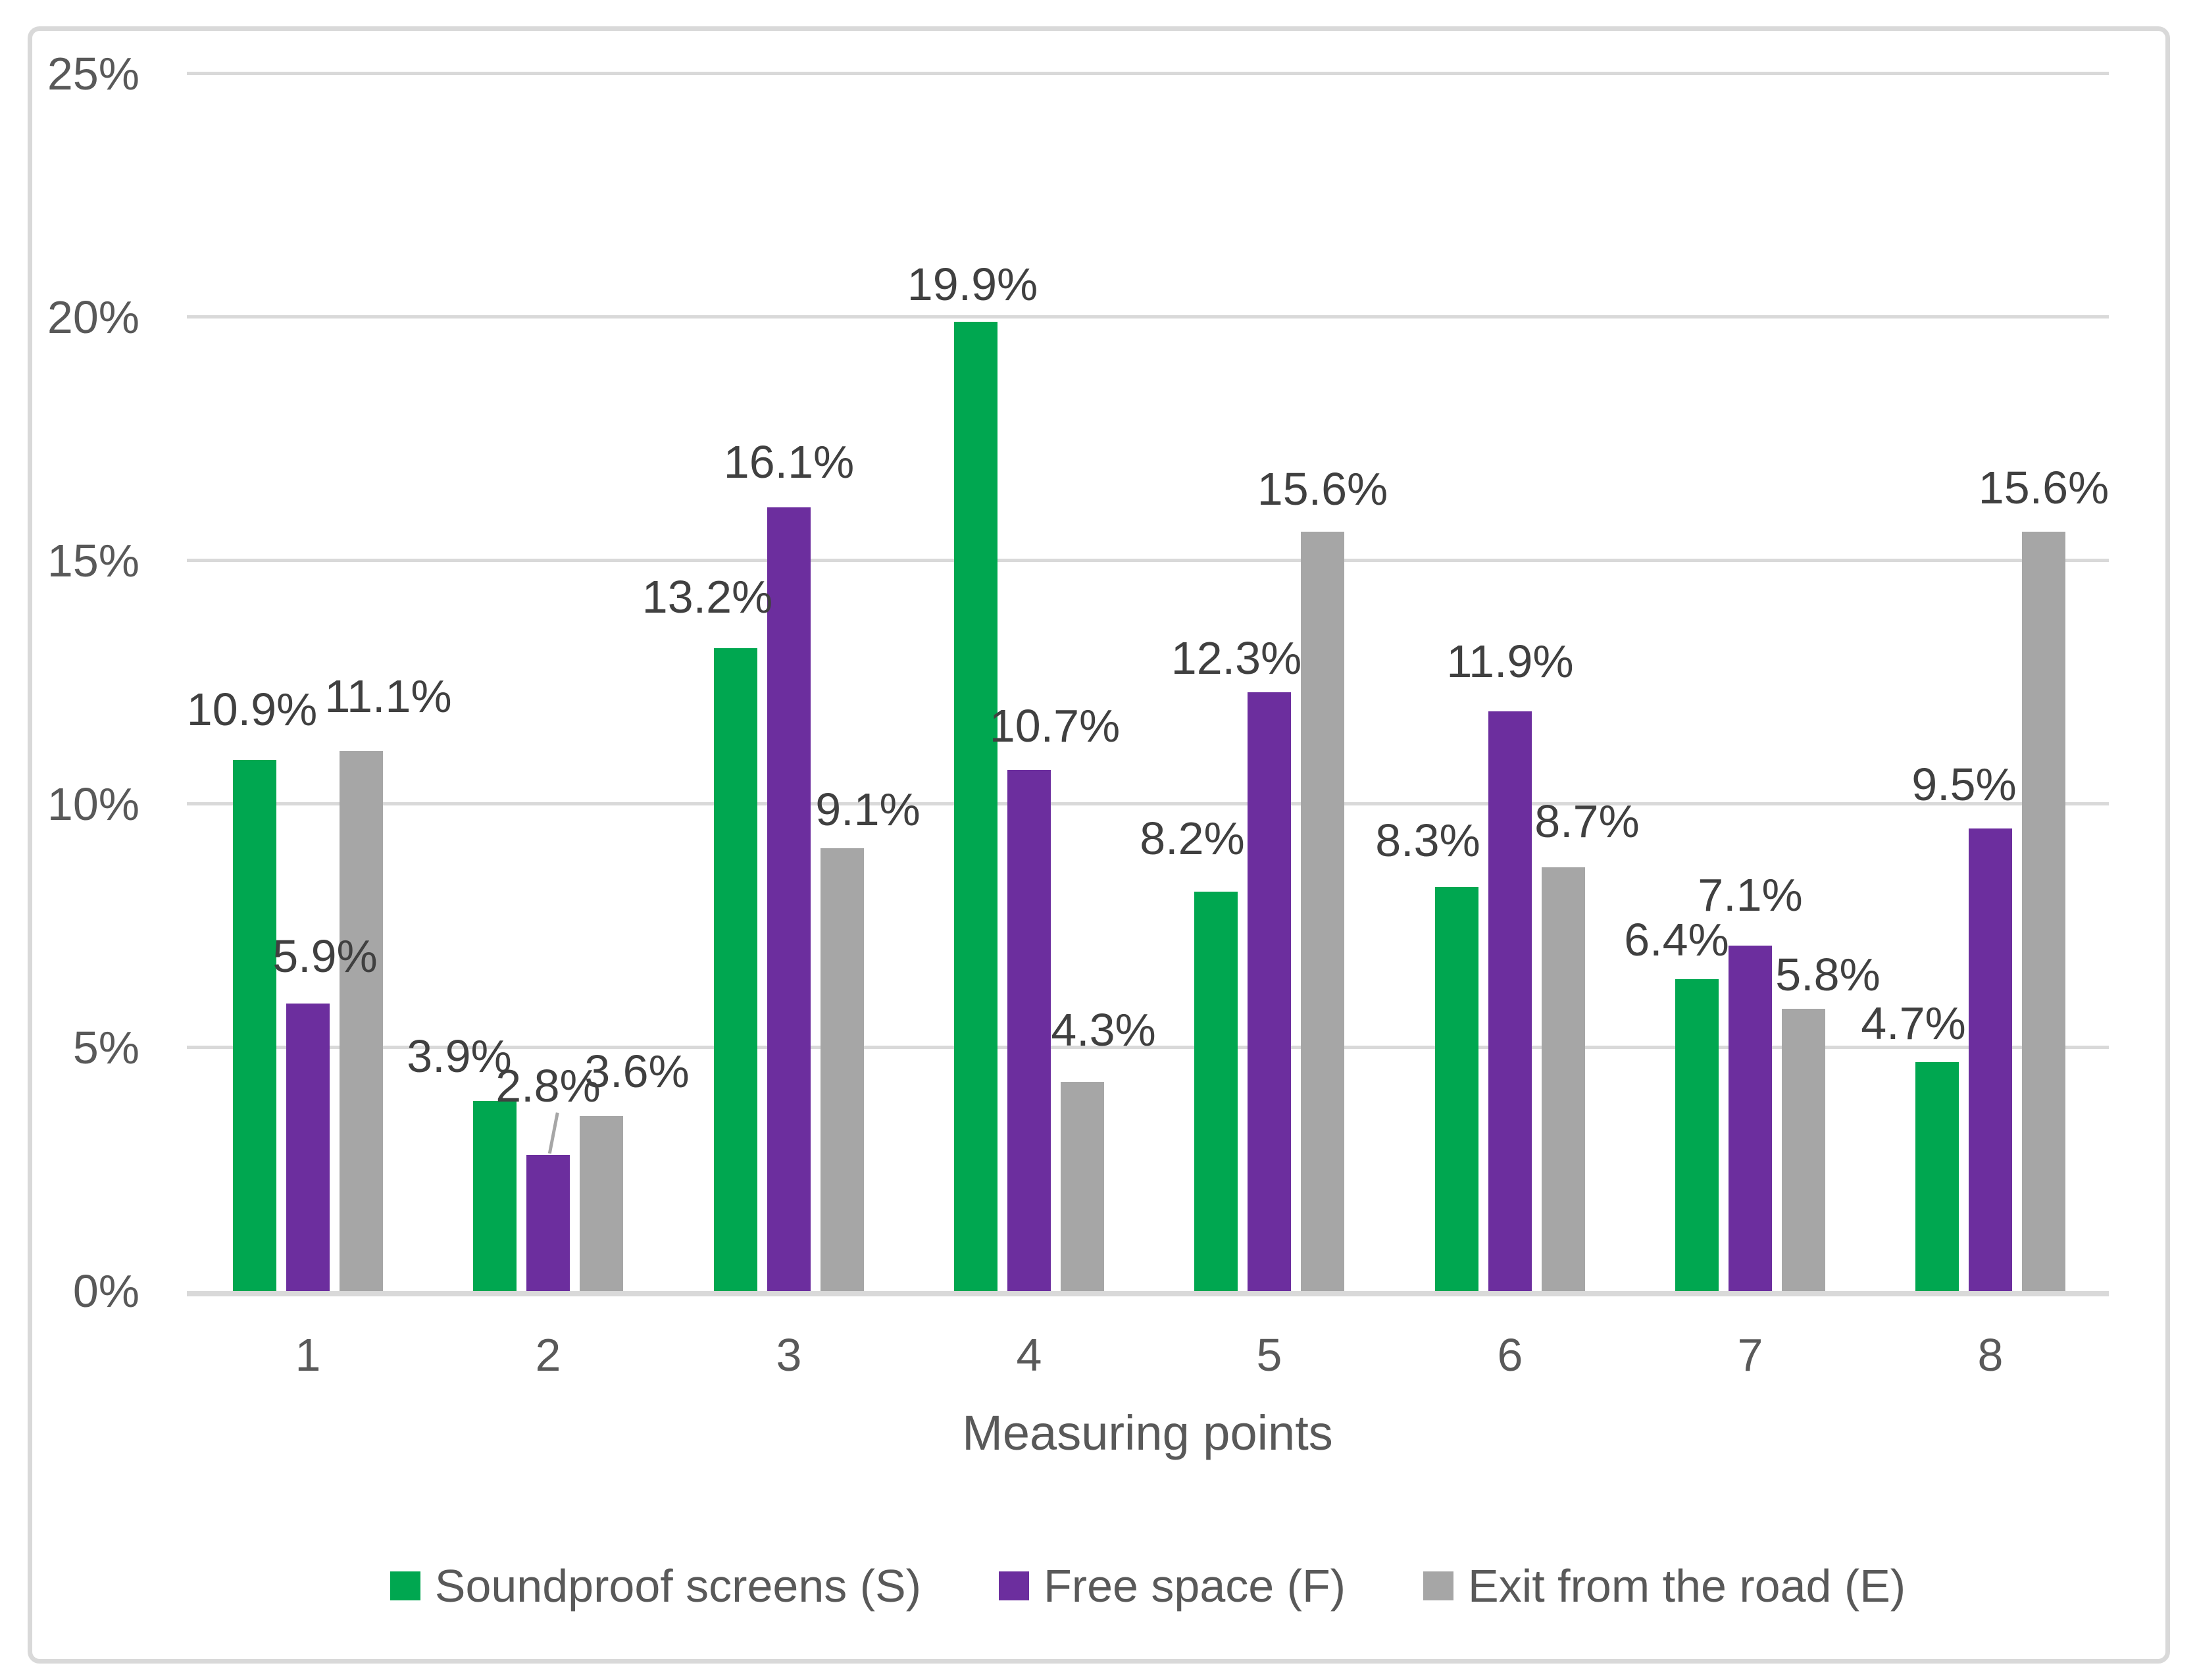 The width and height of the screenshot is (2197, 1680). I want to click on x-tick-label: 7, so click(1750, 1355).